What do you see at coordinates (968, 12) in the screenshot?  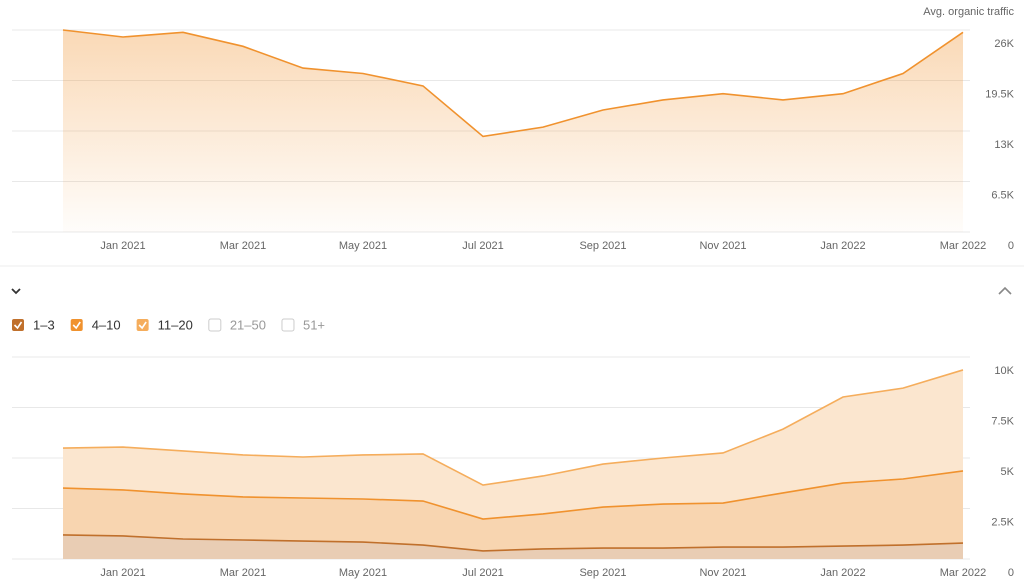 I see `y-axis-title: Avg. organic traffic` at bounding box center [968, 12].